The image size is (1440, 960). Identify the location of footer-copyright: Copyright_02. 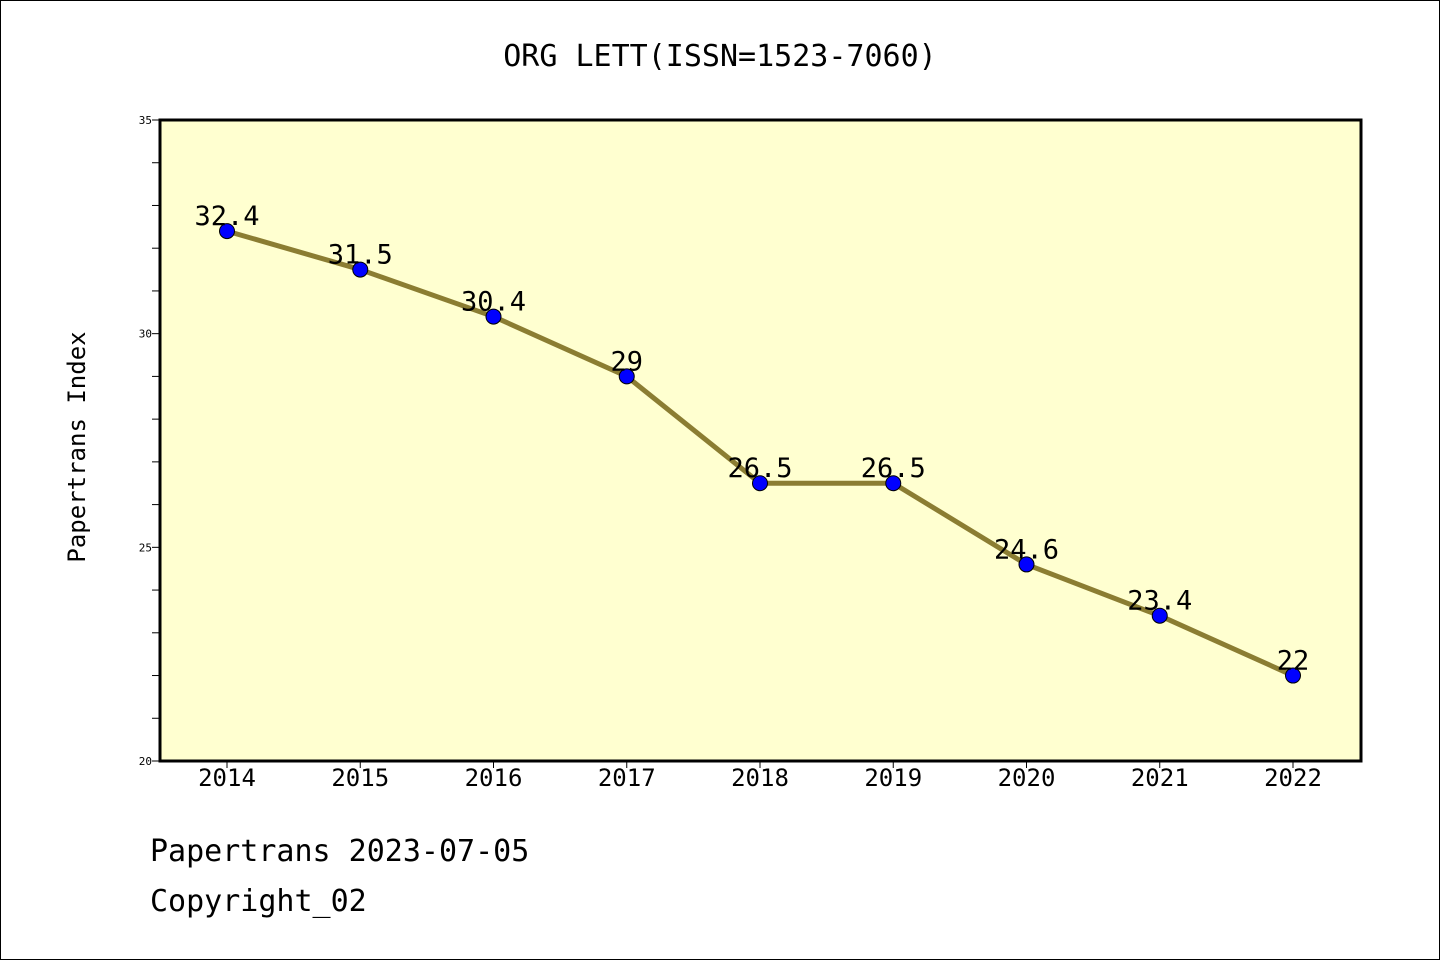
(258, 901).